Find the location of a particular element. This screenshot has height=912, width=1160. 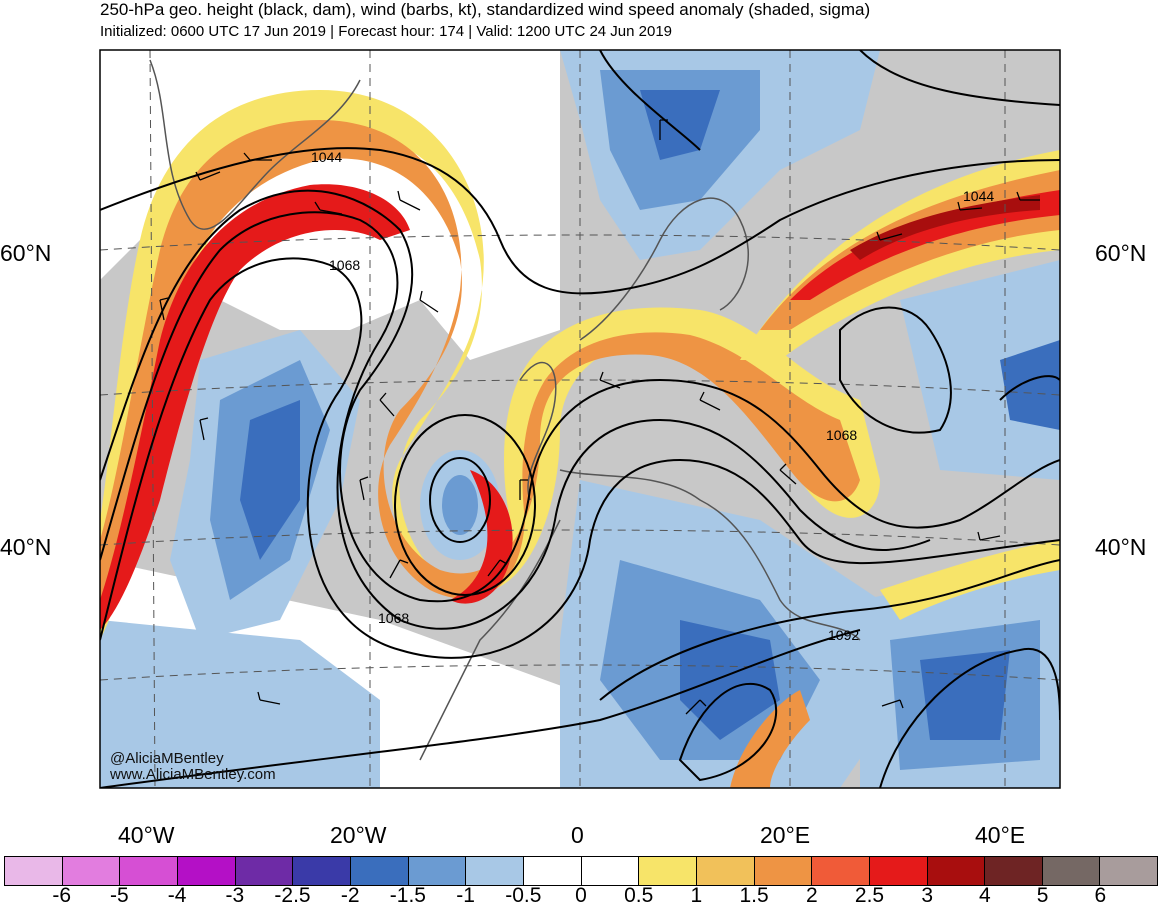

colorbar-label: 4 is located at coordinates (985, 895).